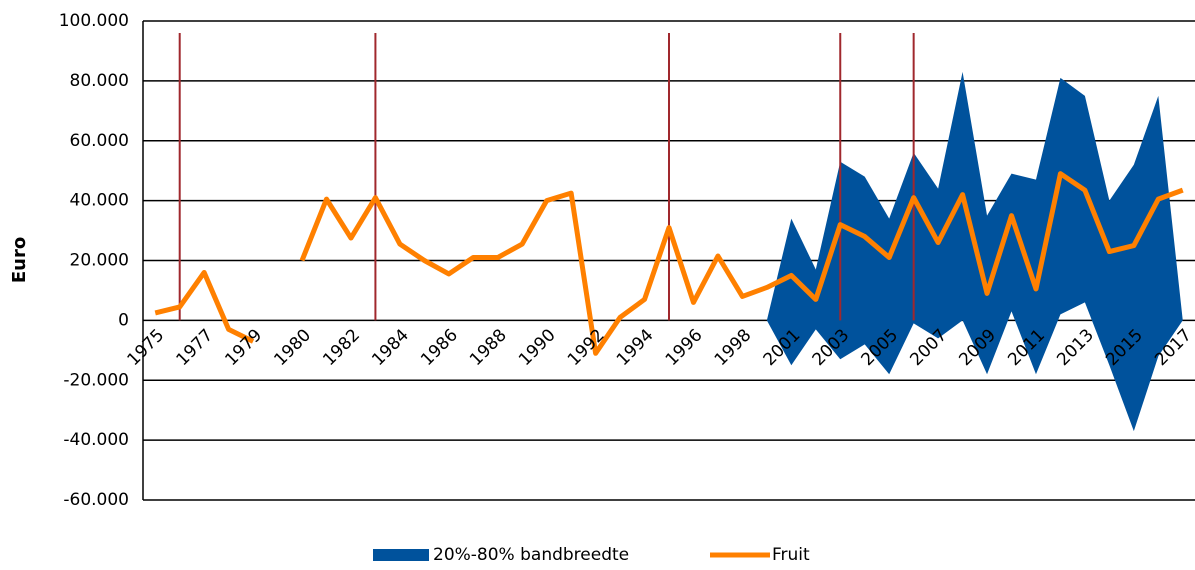  I want to click on x-tick-label: 1980, so click(292, 347).